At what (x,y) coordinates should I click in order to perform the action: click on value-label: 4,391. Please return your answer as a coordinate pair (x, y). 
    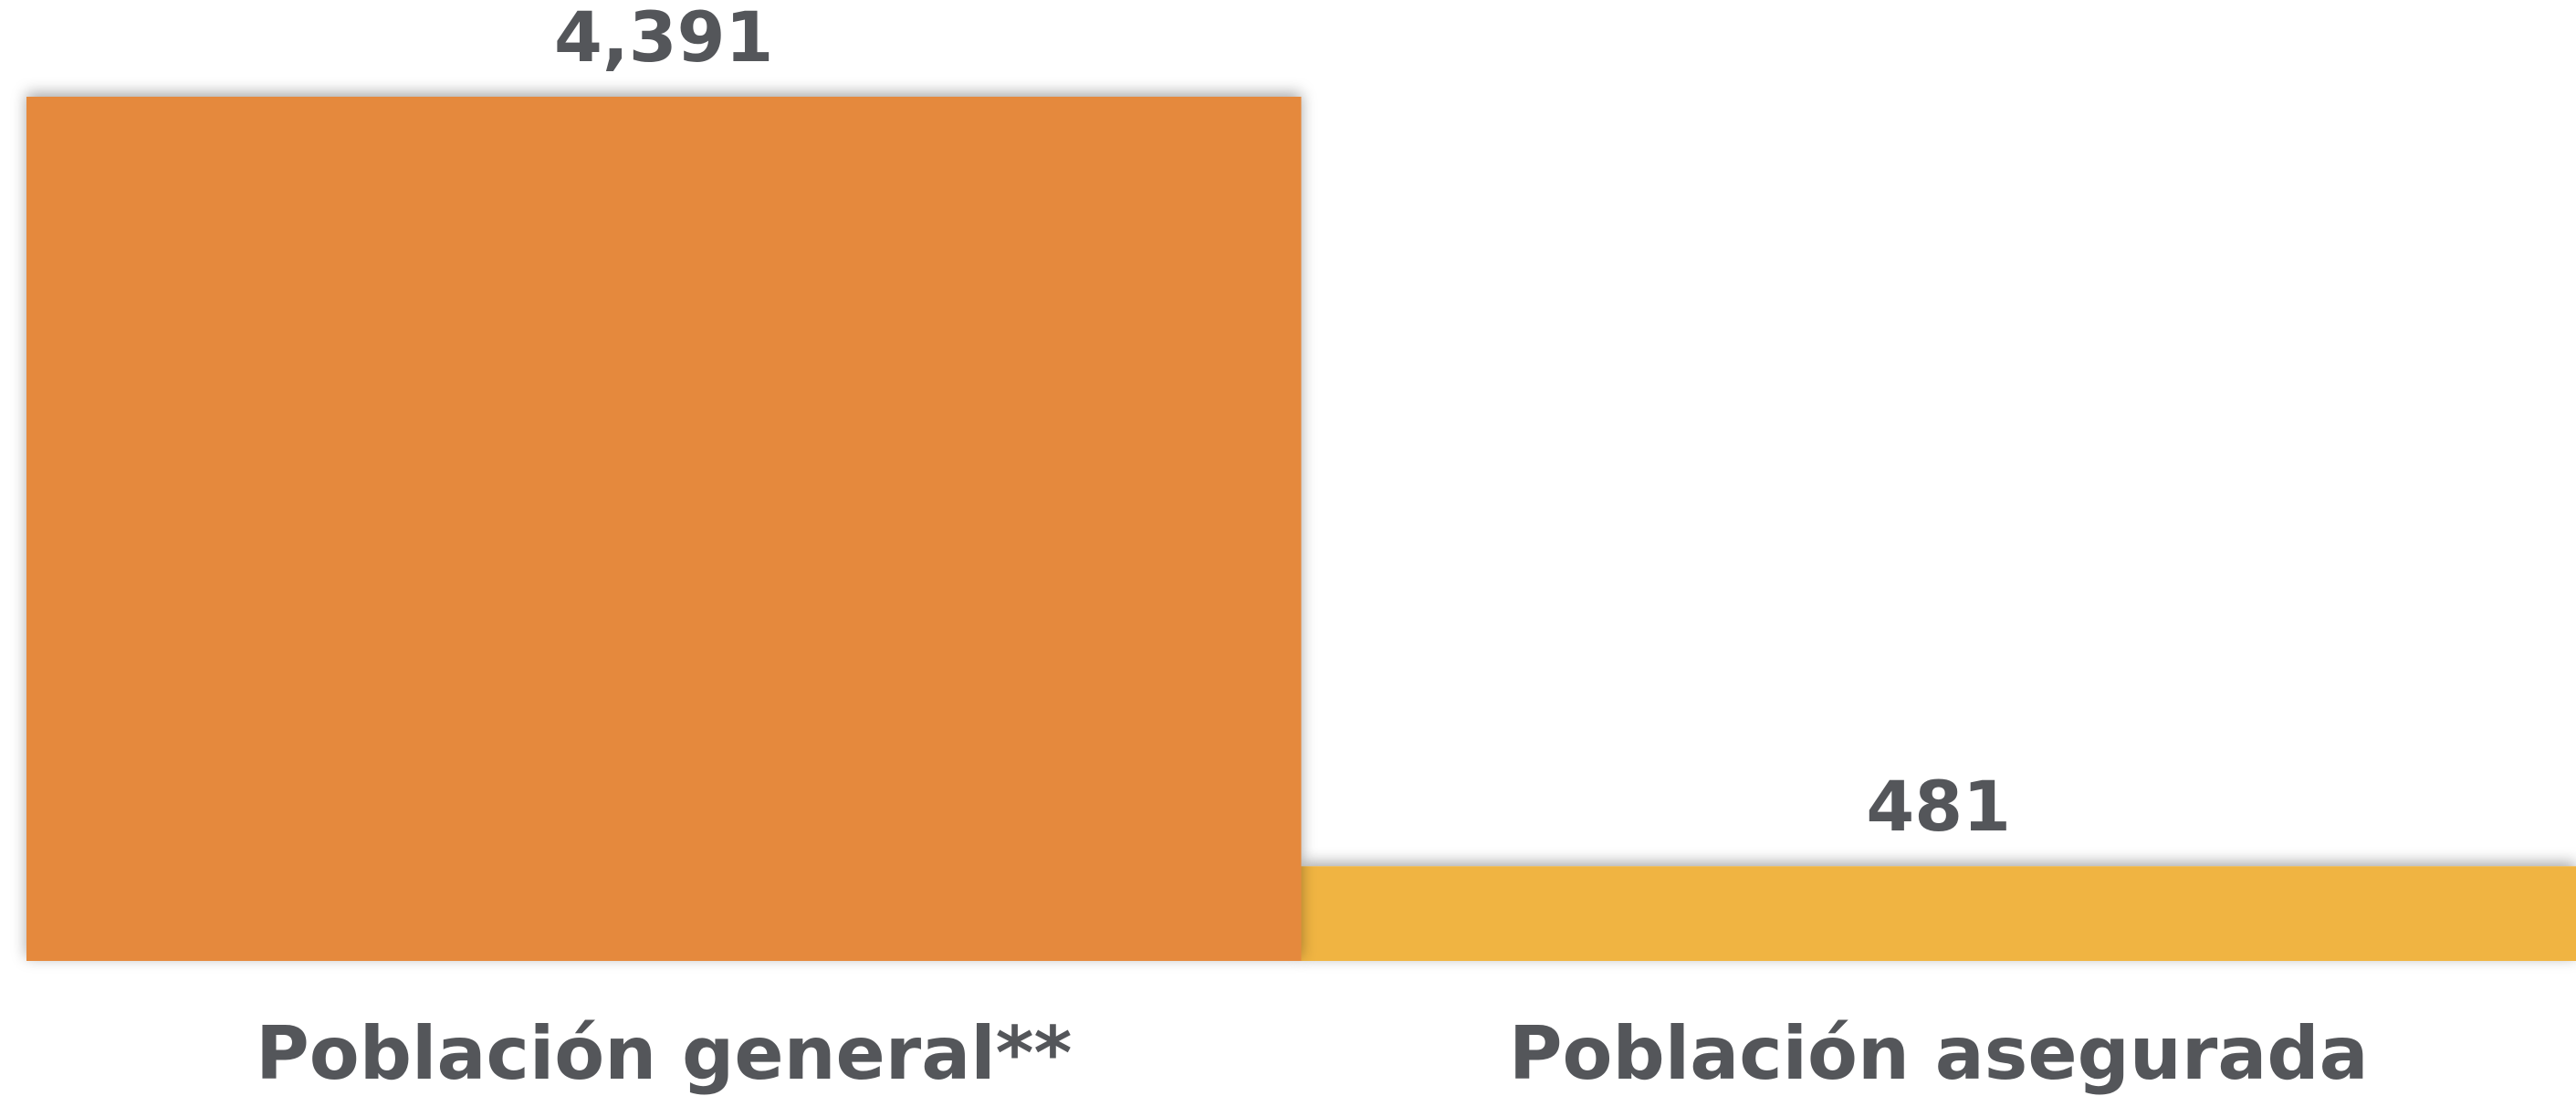
    Looking at the image, I should click on (663, 39).